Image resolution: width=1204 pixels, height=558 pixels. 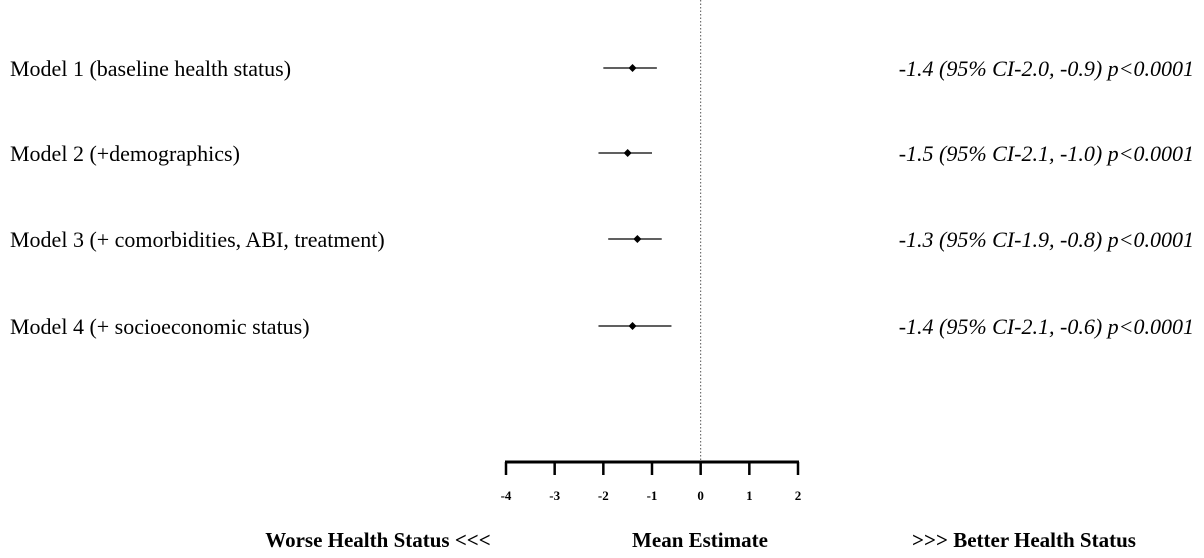 What do you see at coordinates (125, 153) in the screenshot?
I see `row-label: Model 2 (+demographics)` at bounding box center [125, 153].